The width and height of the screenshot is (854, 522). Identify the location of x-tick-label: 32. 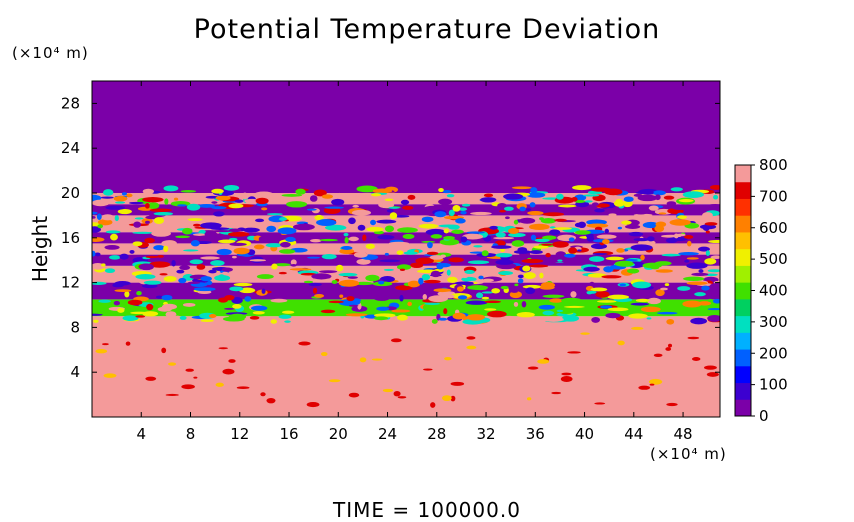
(485, 434).